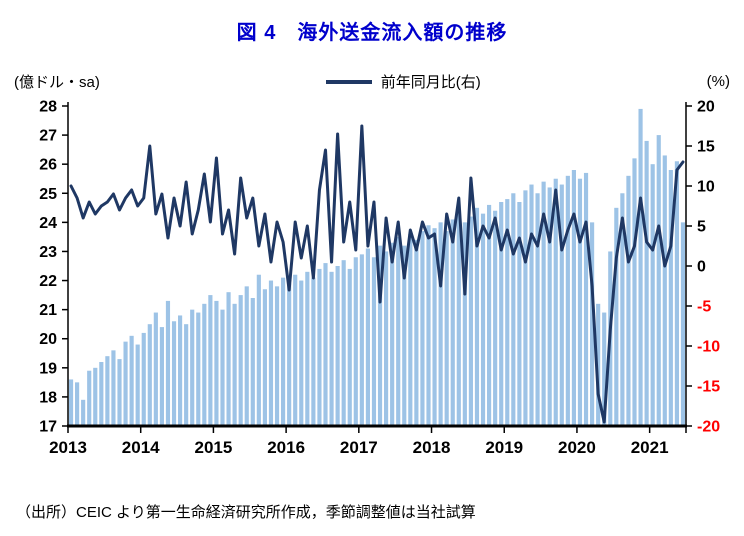 This screenshot has height=536, width=744. Describe the element at coordinates (706, 147) in the screenshot. I see `right-tick-label: 15` at that location.